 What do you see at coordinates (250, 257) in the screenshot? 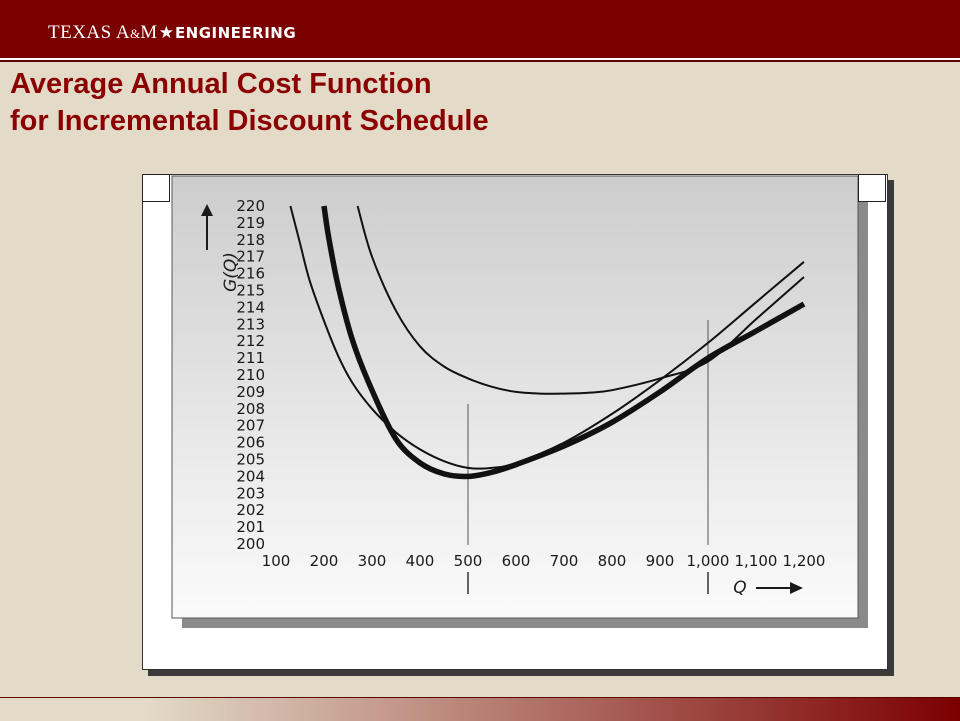
I see `y-tick-label: 217` at bounding box center [250, 257].